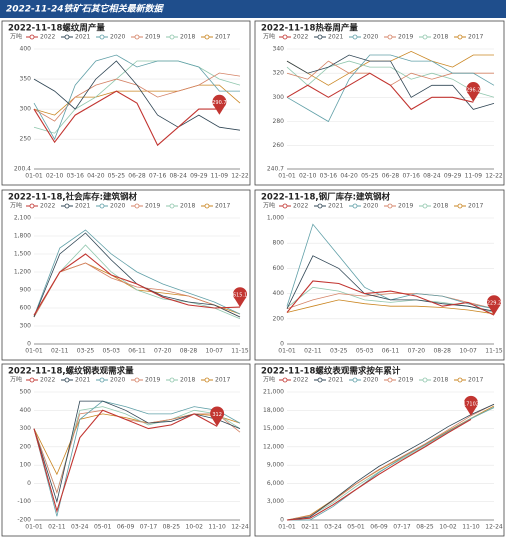 The width and height of the screenshot is (506, 539). What do you see at coordinates (273, 446) in the screenshot?
I see `y-tick-label: 12,000` at bounding box center [273, 446].